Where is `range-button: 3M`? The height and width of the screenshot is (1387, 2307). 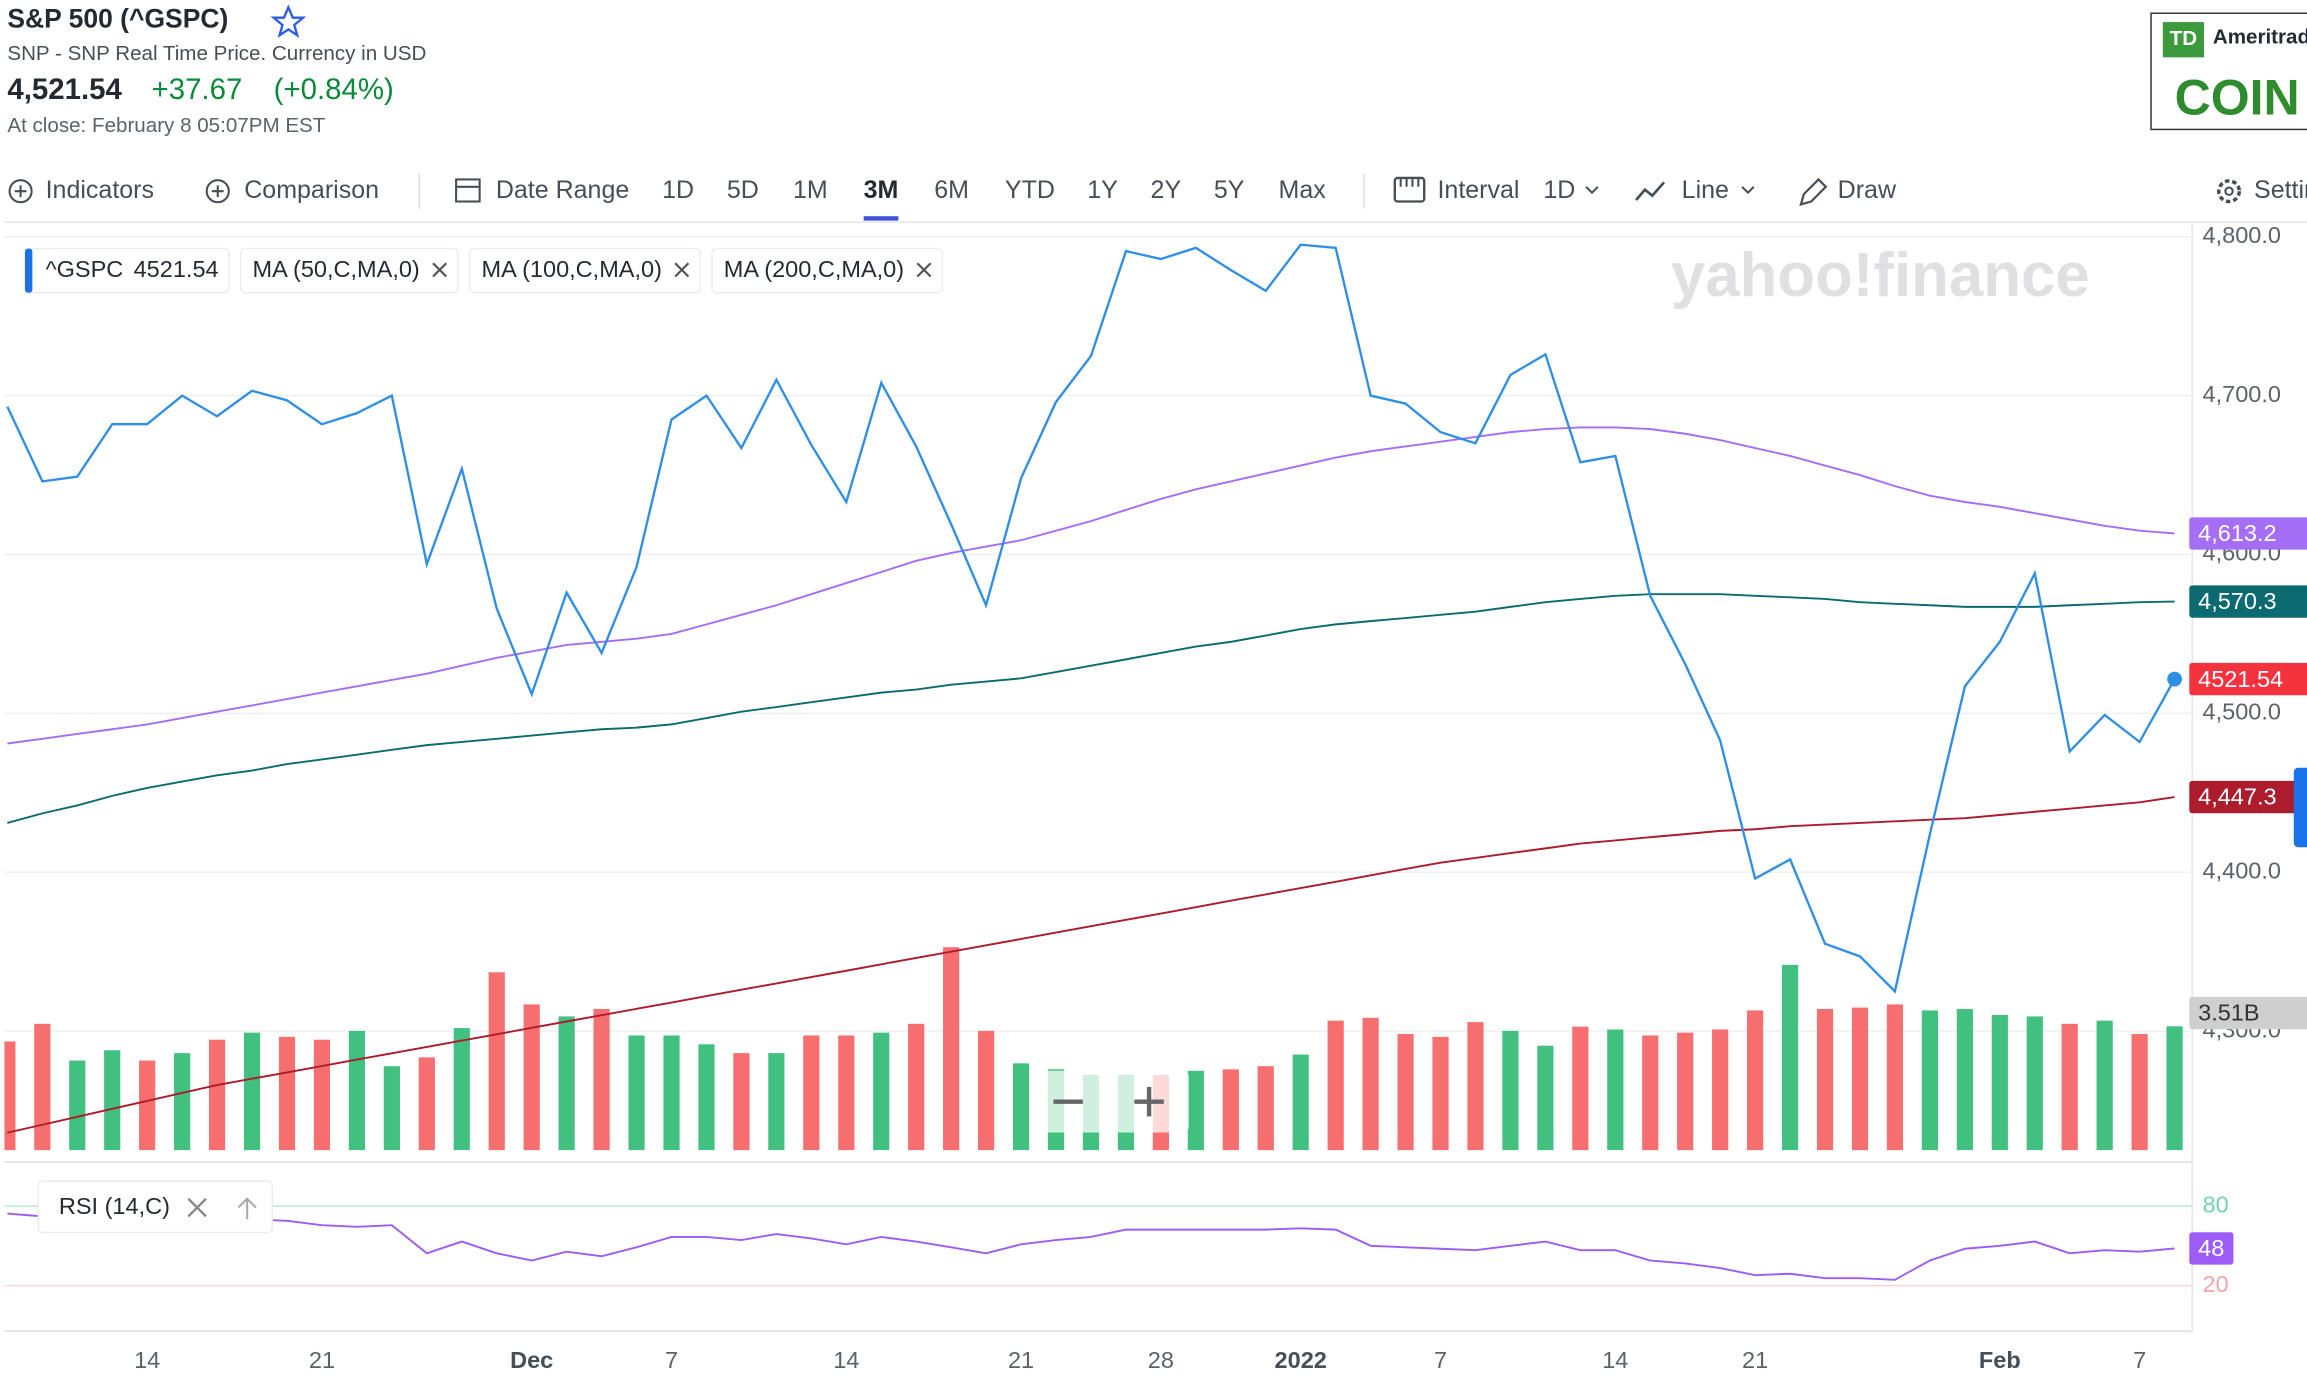 range-button: 3M is located at coordinates (881, 190).